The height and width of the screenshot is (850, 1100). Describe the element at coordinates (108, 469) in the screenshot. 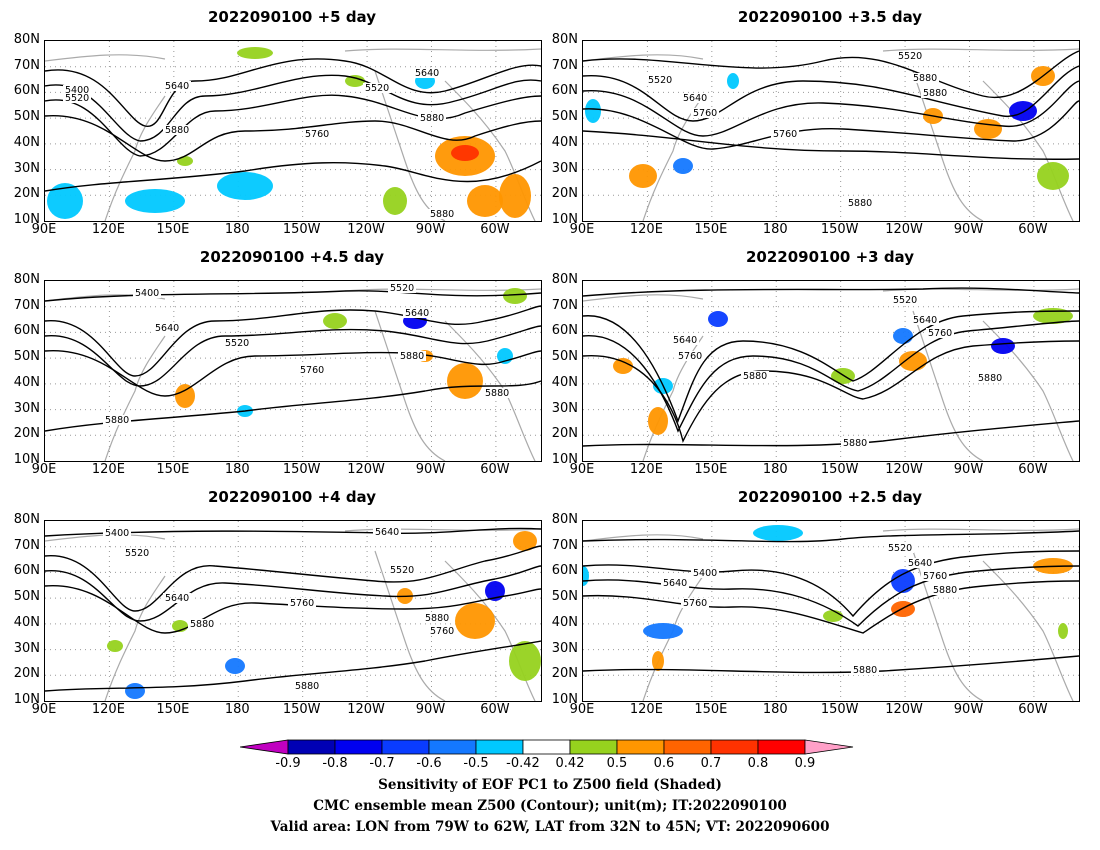

I see `x-tick-label: 120E` at that location.